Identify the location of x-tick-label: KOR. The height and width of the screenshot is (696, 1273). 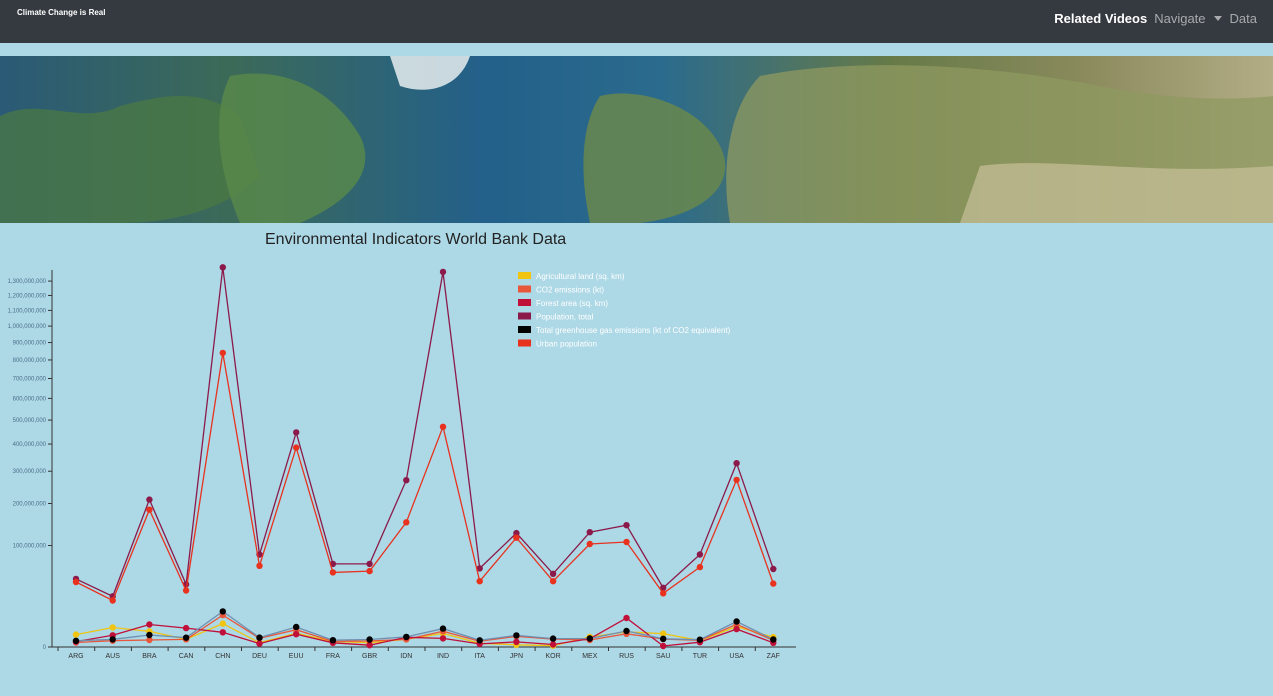
(553, 656).